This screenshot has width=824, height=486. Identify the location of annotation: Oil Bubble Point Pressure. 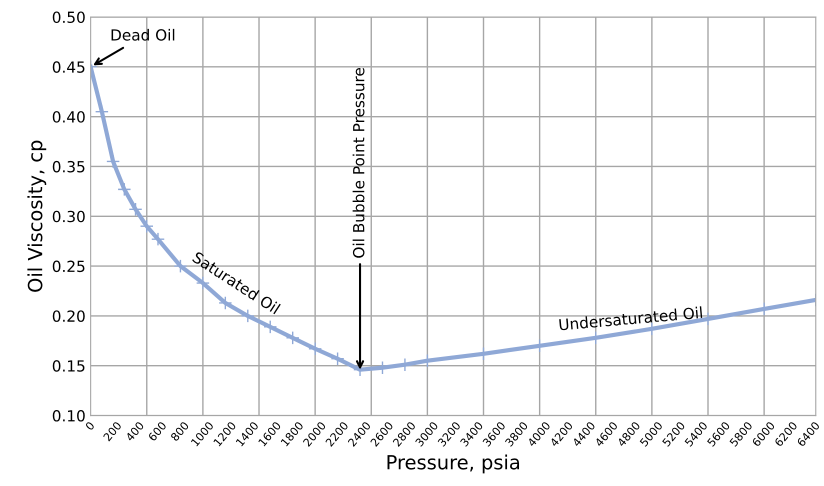
(358, 163).